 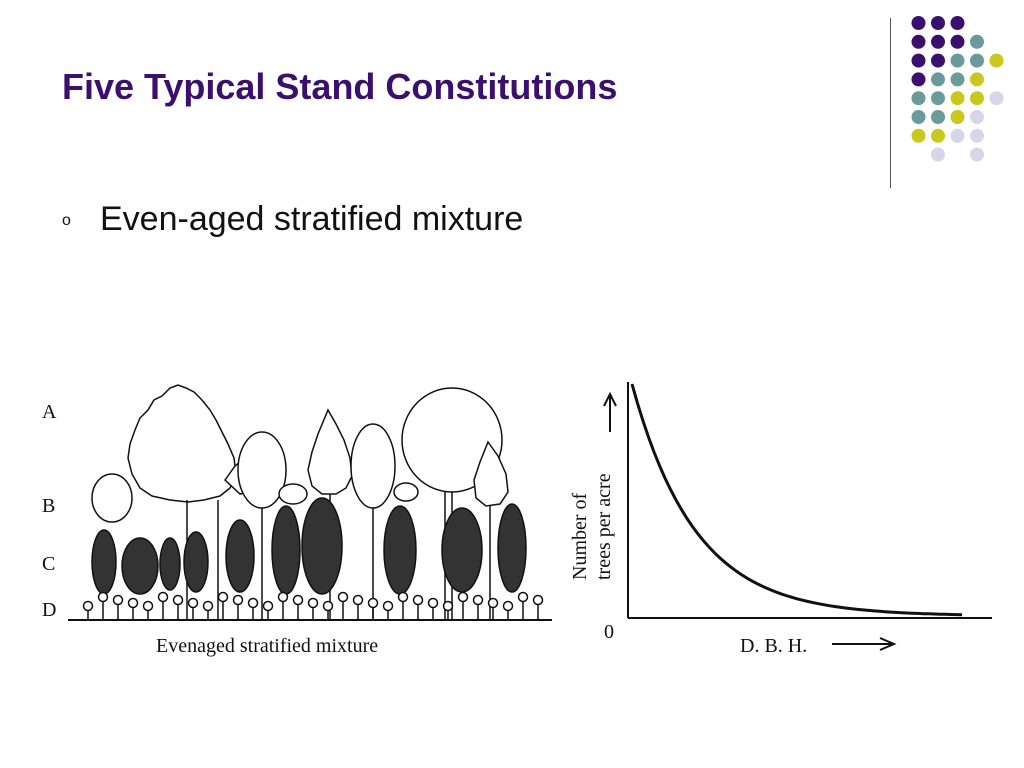 I want to click on stratum-label-c: C, so click(x=48, y=564).